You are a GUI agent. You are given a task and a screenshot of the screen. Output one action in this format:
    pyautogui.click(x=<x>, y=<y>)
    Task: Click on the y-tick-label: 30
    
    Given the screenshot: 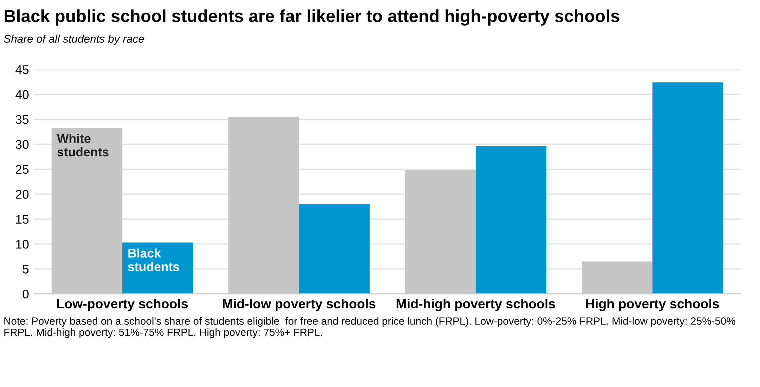 What is the action you would take?
    pyautogui.click(x=22, y=145)
    